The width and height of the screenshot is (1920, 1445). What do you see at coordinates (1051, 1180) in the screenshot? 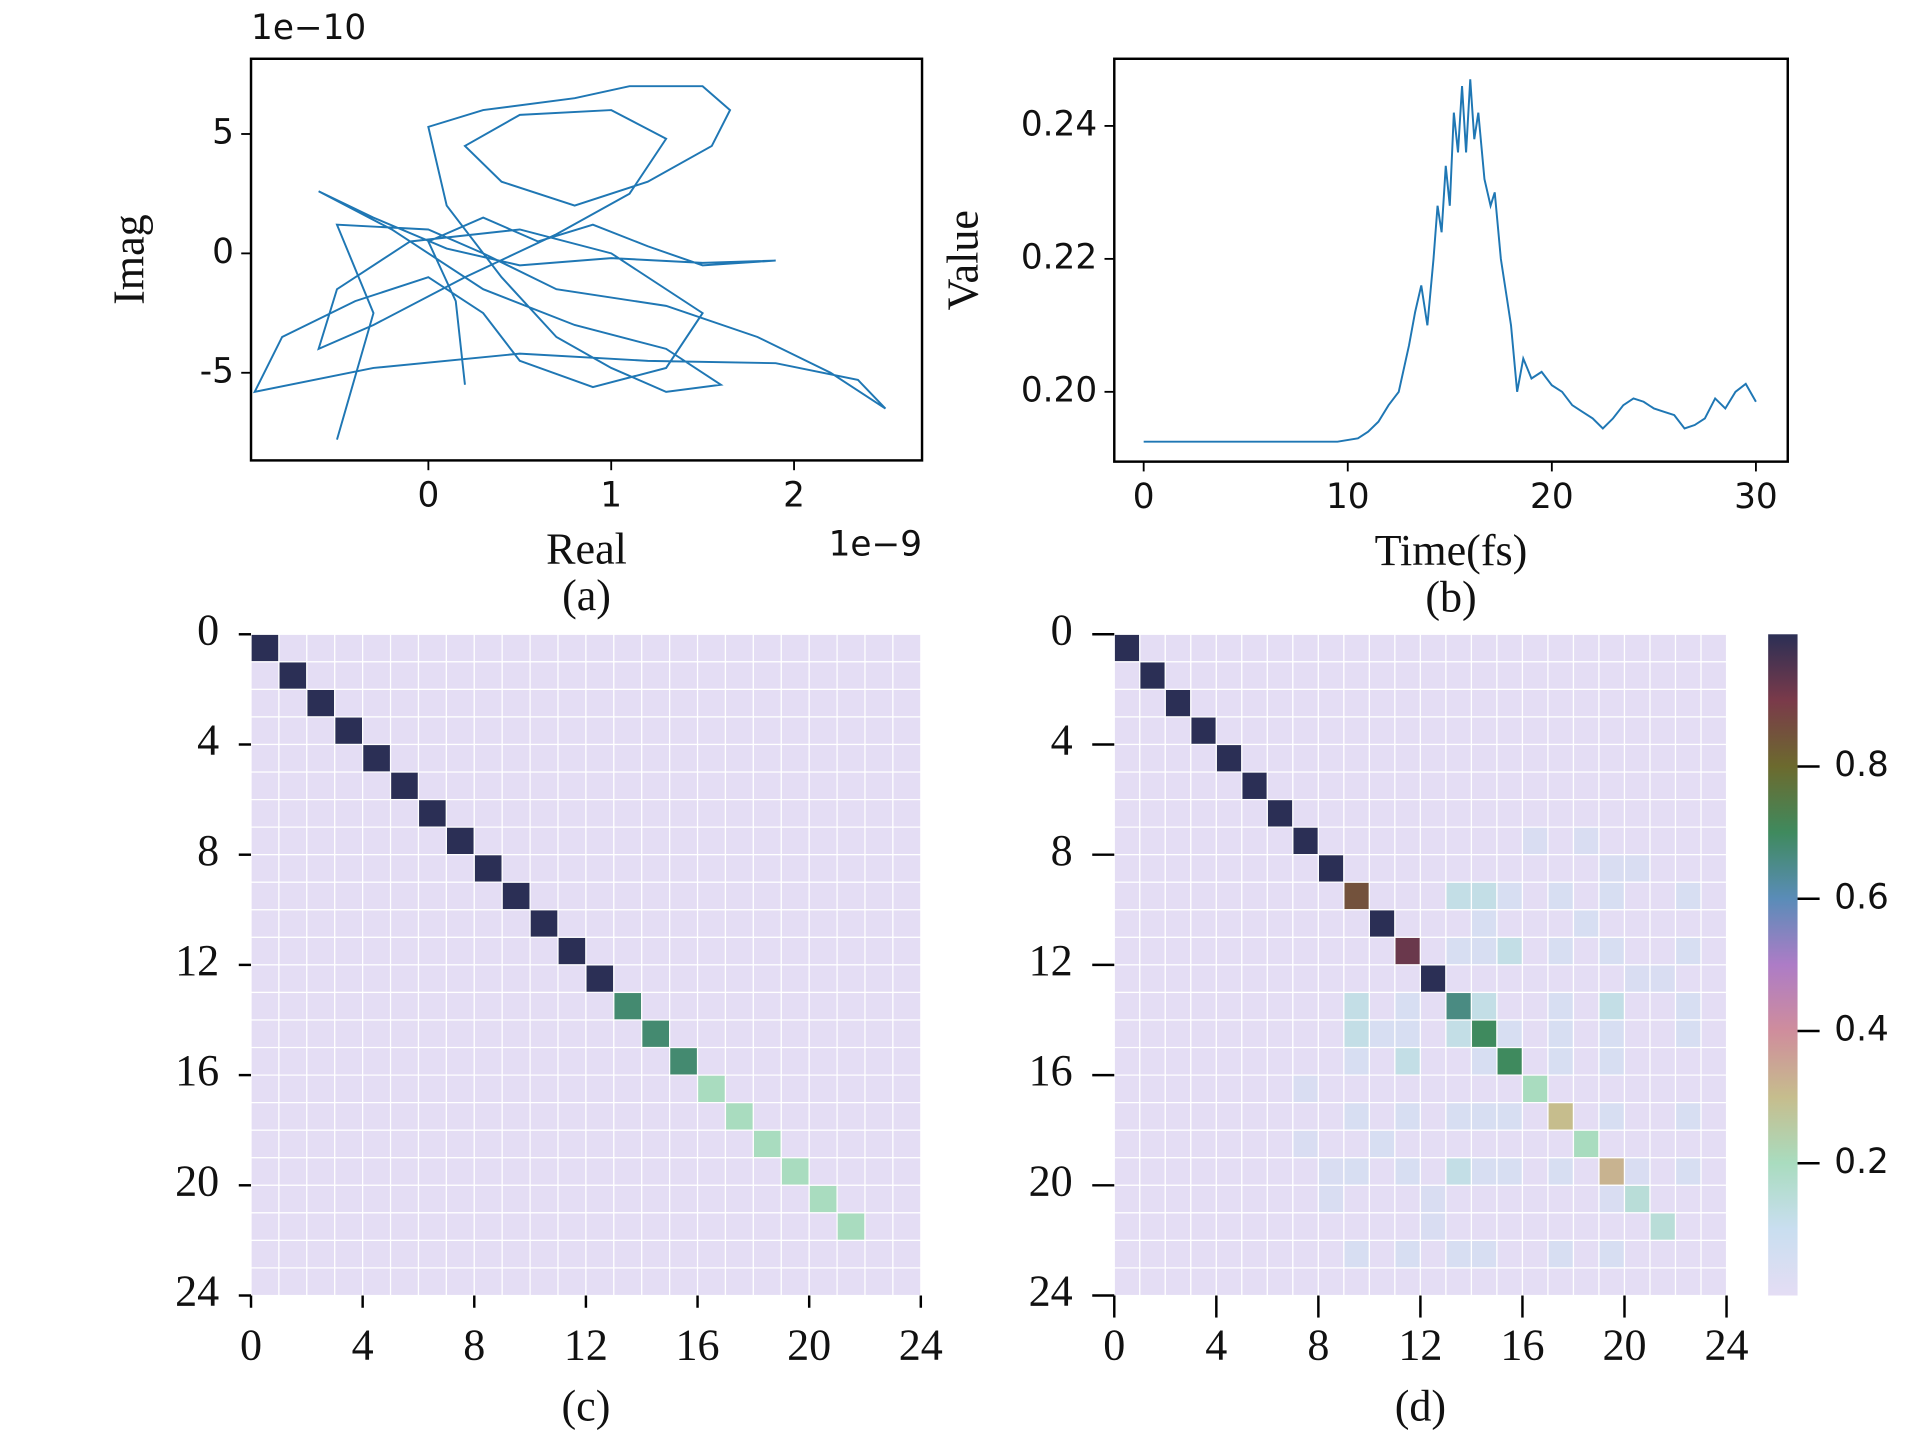
I see `y-tick-label: 20` at bounding box center [1051, 1180].